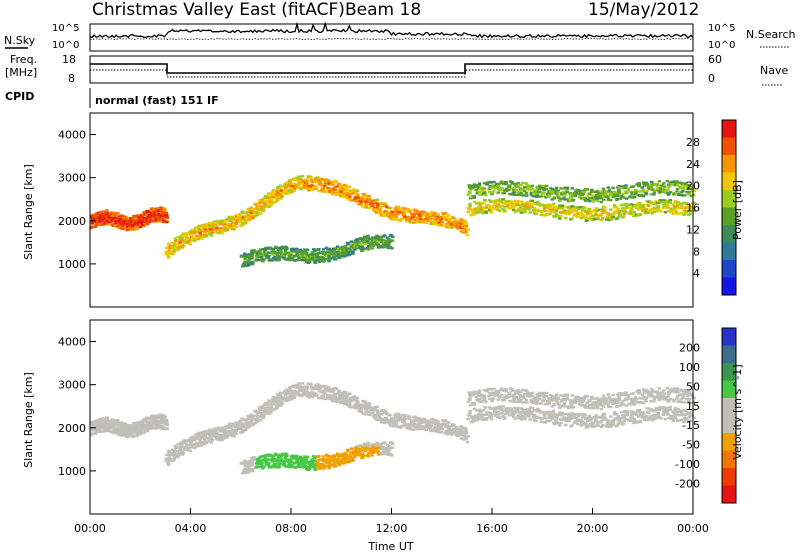  Describe the element at coordinates (658, 203) in the screenshot. I see `power-cell-1961` at that location.